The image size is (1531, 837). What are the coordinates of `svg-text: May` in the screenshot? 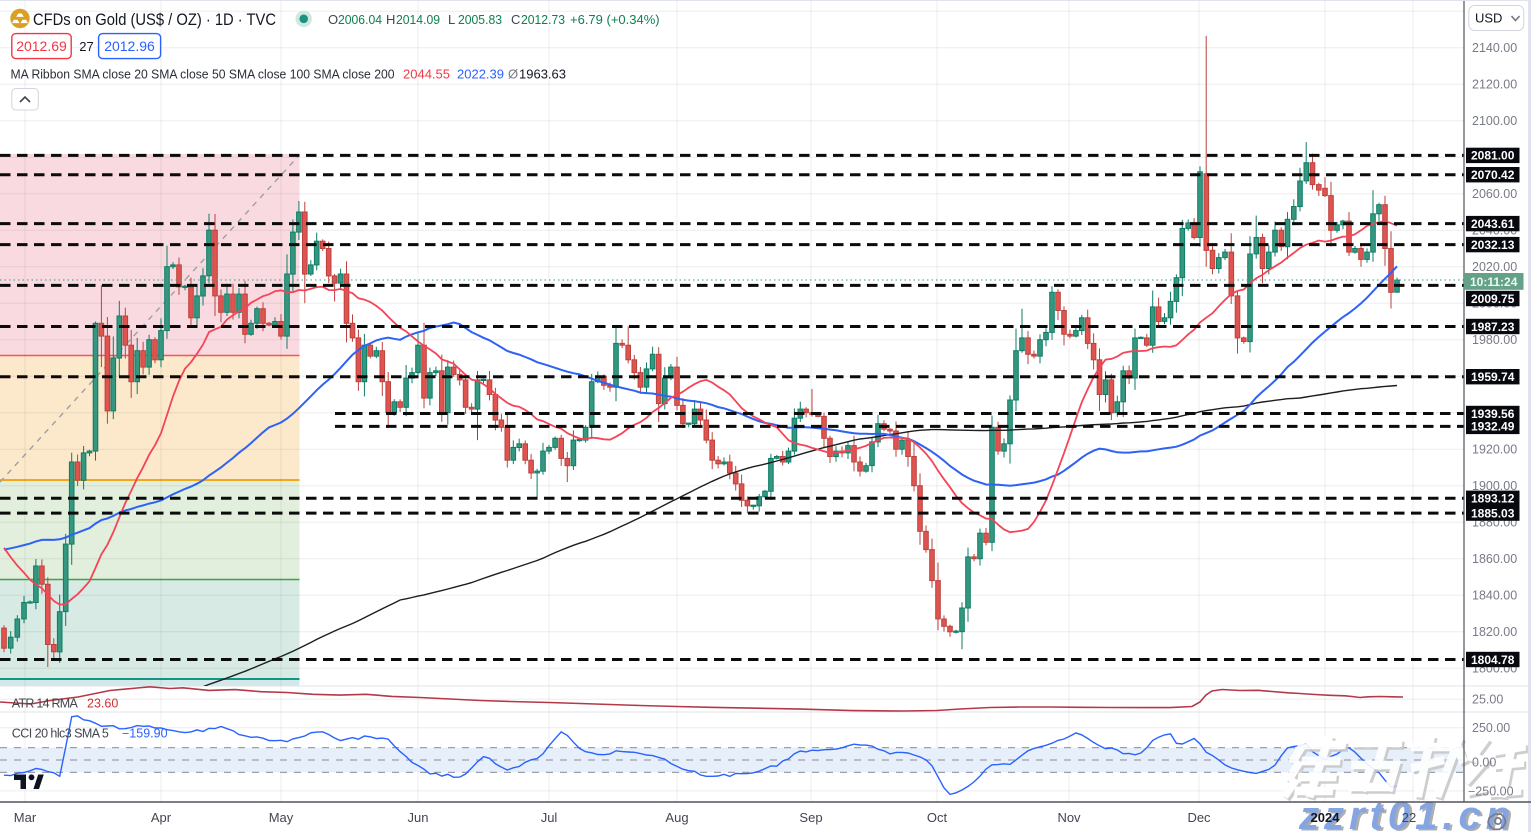 It's located at (281, 817).